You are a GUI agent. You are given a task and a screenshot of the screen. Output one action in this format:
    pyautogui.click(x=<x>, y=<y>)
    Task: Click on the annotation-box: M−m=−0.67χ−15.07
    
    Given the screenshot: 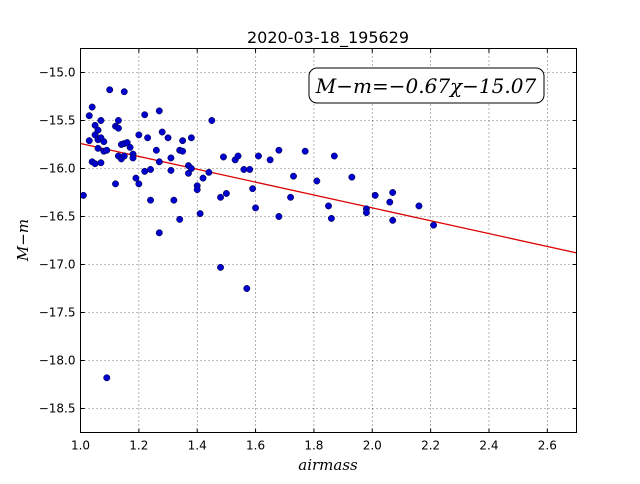 What is the action you would take?
    pyautogui.click(x=426, y=85)
    